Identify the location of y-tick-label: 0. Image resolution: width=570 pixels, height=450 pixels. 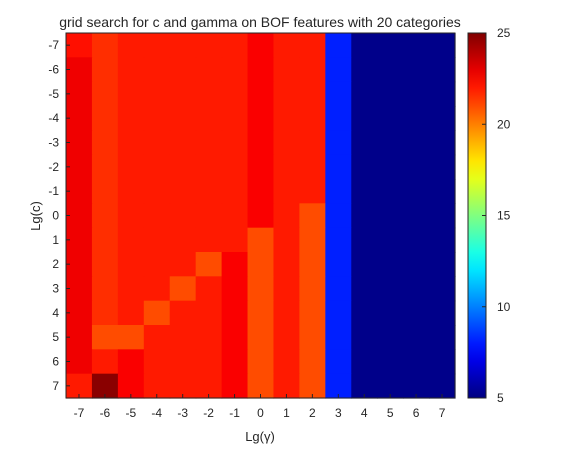
(55, 216).